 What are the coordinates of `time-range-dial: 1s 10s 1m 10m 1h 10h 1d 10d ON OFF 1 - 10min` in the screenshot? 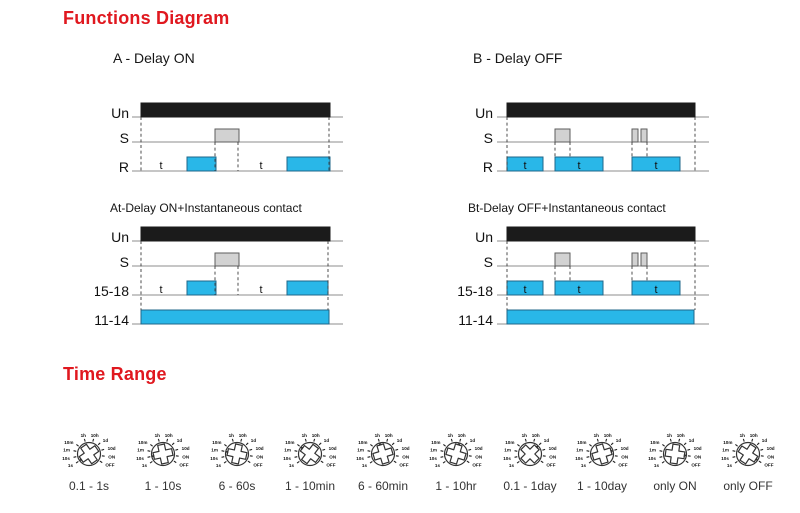 It's located at (310, 460).